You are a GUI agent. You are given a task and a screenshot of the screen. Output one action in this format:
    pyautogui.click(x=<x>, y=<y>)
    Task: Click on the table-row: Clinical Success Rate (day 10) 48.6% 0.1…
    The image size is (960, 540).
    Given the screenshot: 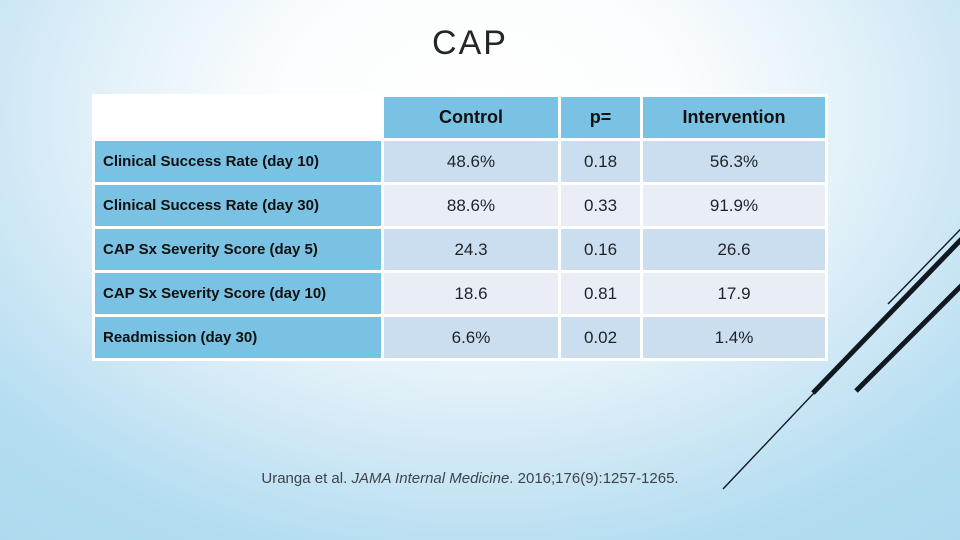 What is the action you would take?
    pyautogui.click(x=460, y=161)
    